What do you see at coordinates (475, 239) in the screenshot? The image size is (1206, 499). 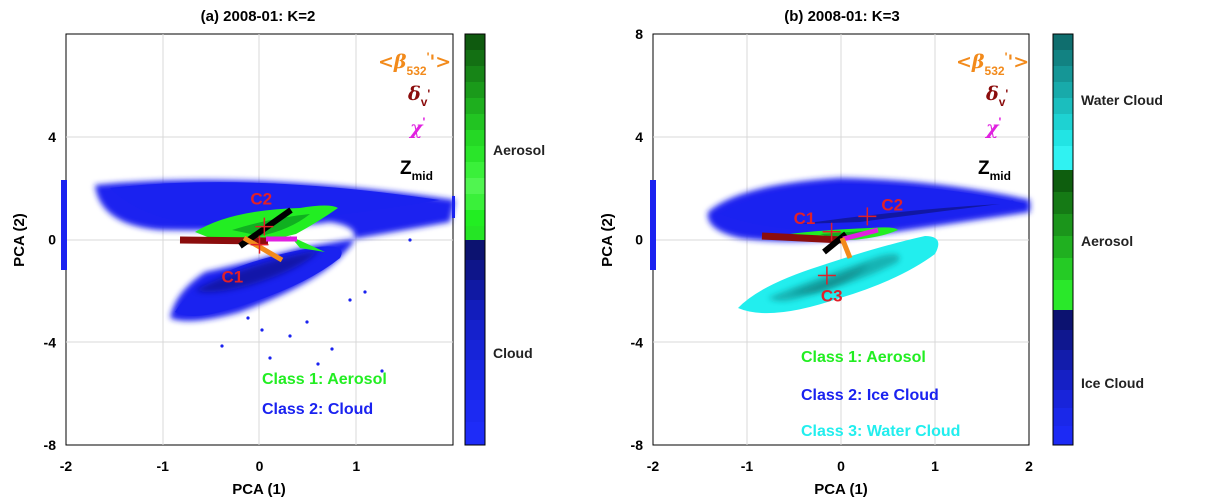 I see `panel-a-colorbar` at bounding box center [475, 239].